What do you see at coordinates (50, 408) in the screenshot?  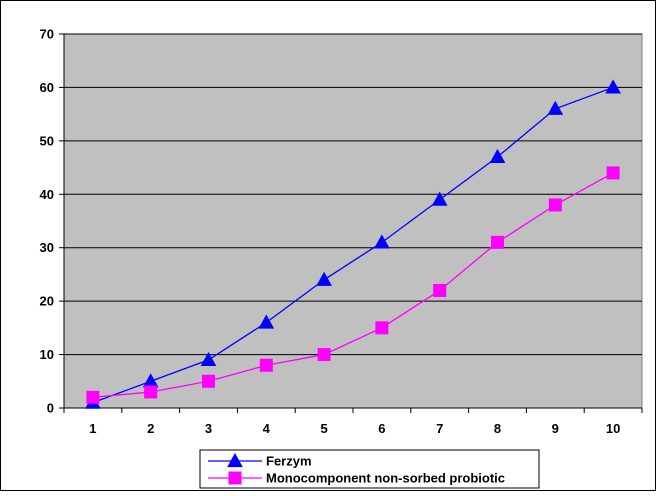 I see `y-tick-label: 0` at bounding box center [50, 408].